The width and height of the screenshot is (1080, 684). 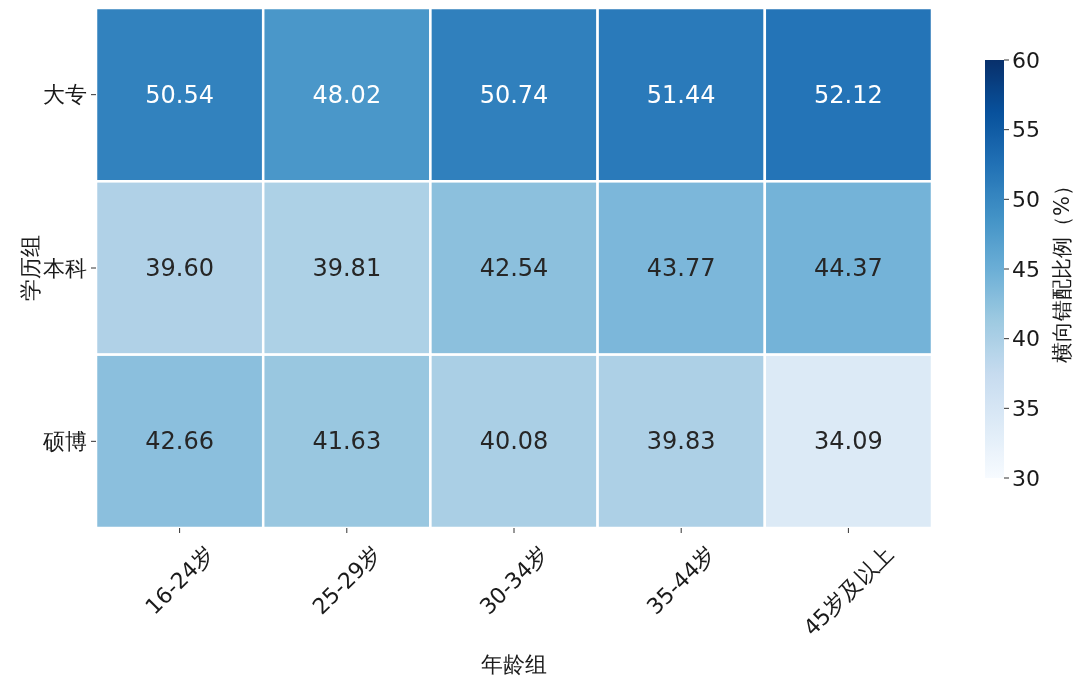 I want to click on data-label: 44.37, so click(x=848, y=268).